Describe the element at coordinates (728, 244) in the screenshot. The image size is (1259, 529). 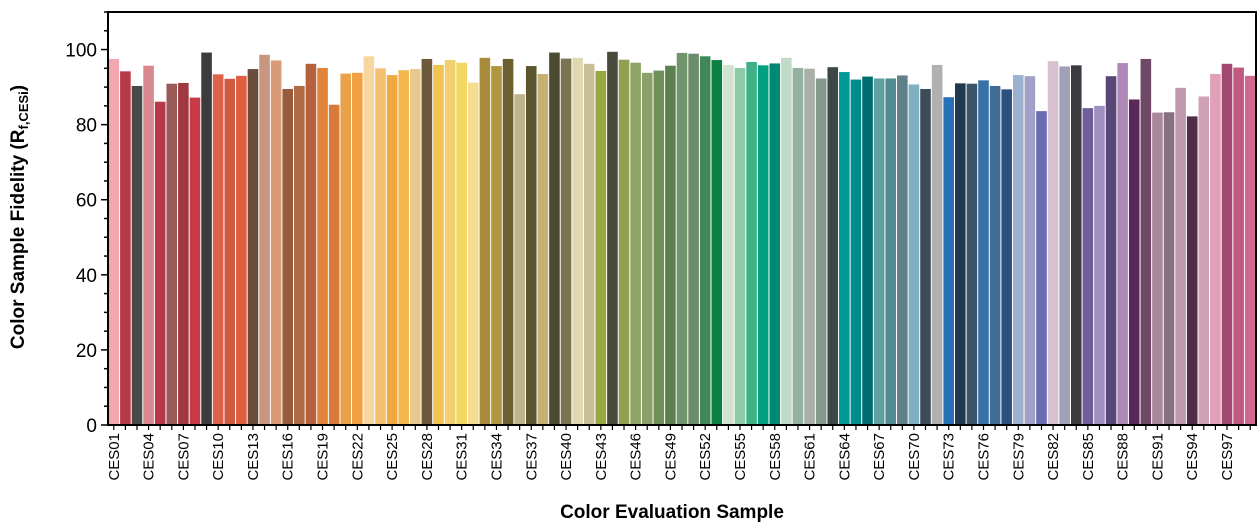
I see `bar-ces54` at that location.